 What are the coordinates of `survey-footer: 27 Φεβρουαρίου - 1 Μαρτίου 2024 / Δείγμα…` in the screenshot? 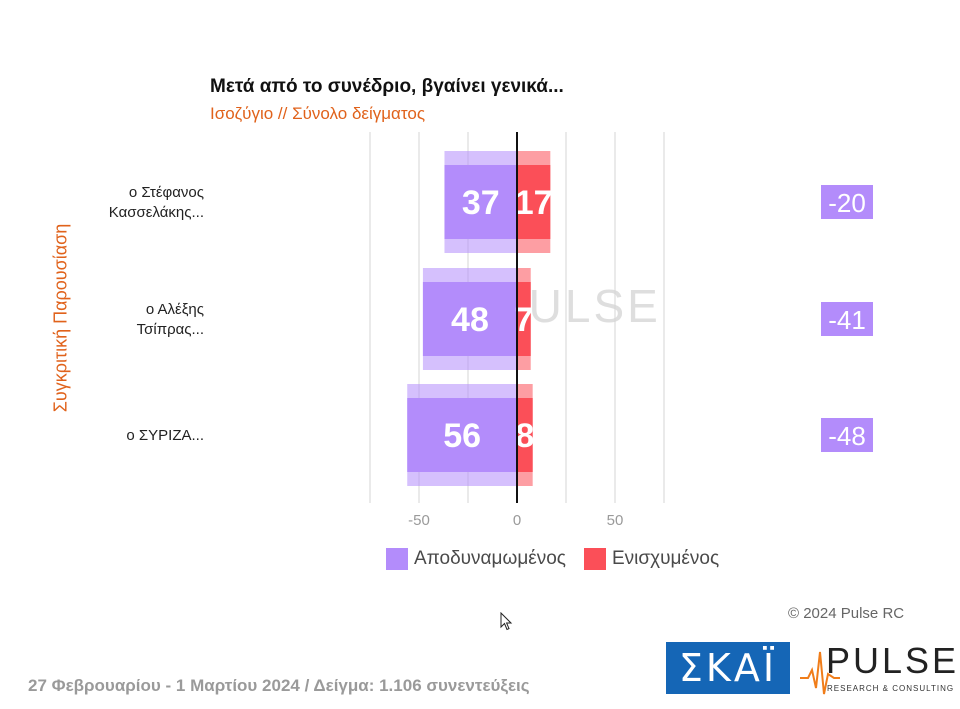 It's located at (279, 685).